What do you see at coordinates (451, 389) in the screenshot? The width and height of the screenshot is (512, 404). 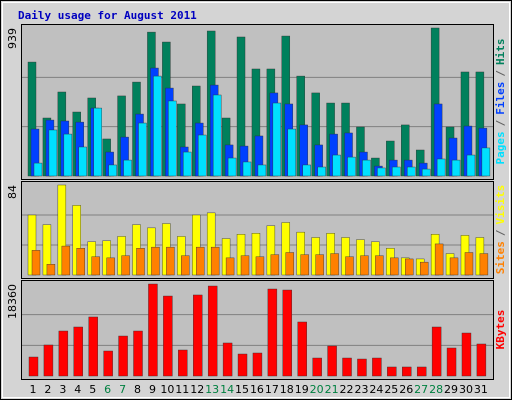 I see `x-tick-label: 29` at bounding box center [451, 389].